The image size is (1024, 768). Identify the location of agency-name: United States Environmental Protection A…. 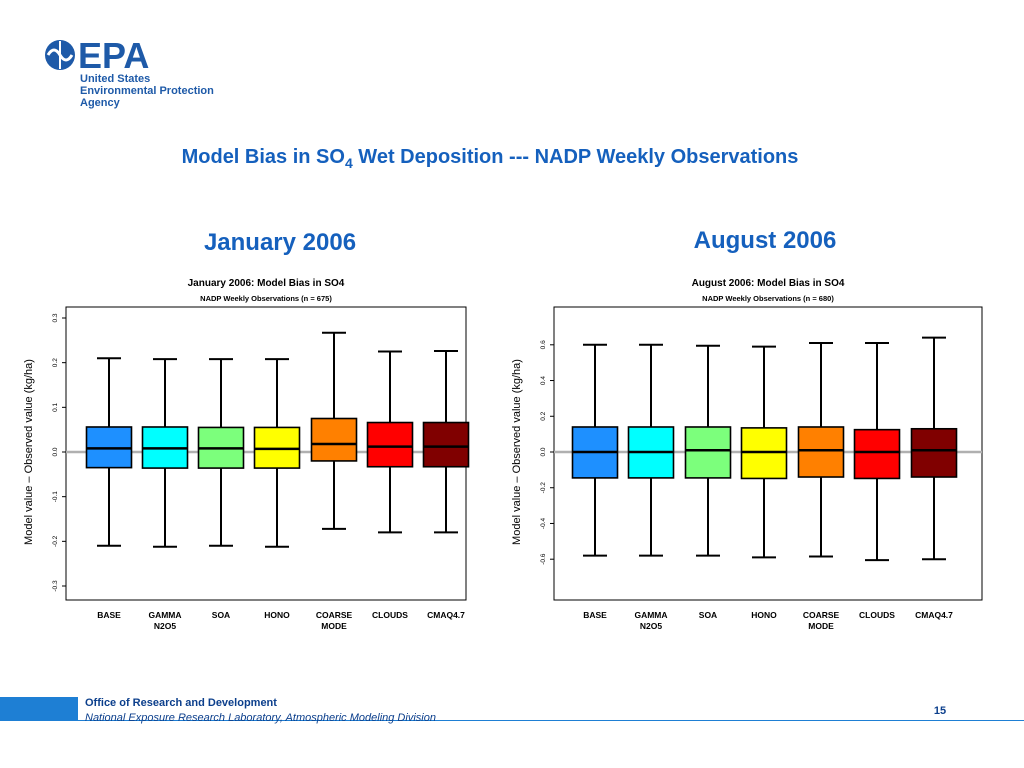
(147, 91).